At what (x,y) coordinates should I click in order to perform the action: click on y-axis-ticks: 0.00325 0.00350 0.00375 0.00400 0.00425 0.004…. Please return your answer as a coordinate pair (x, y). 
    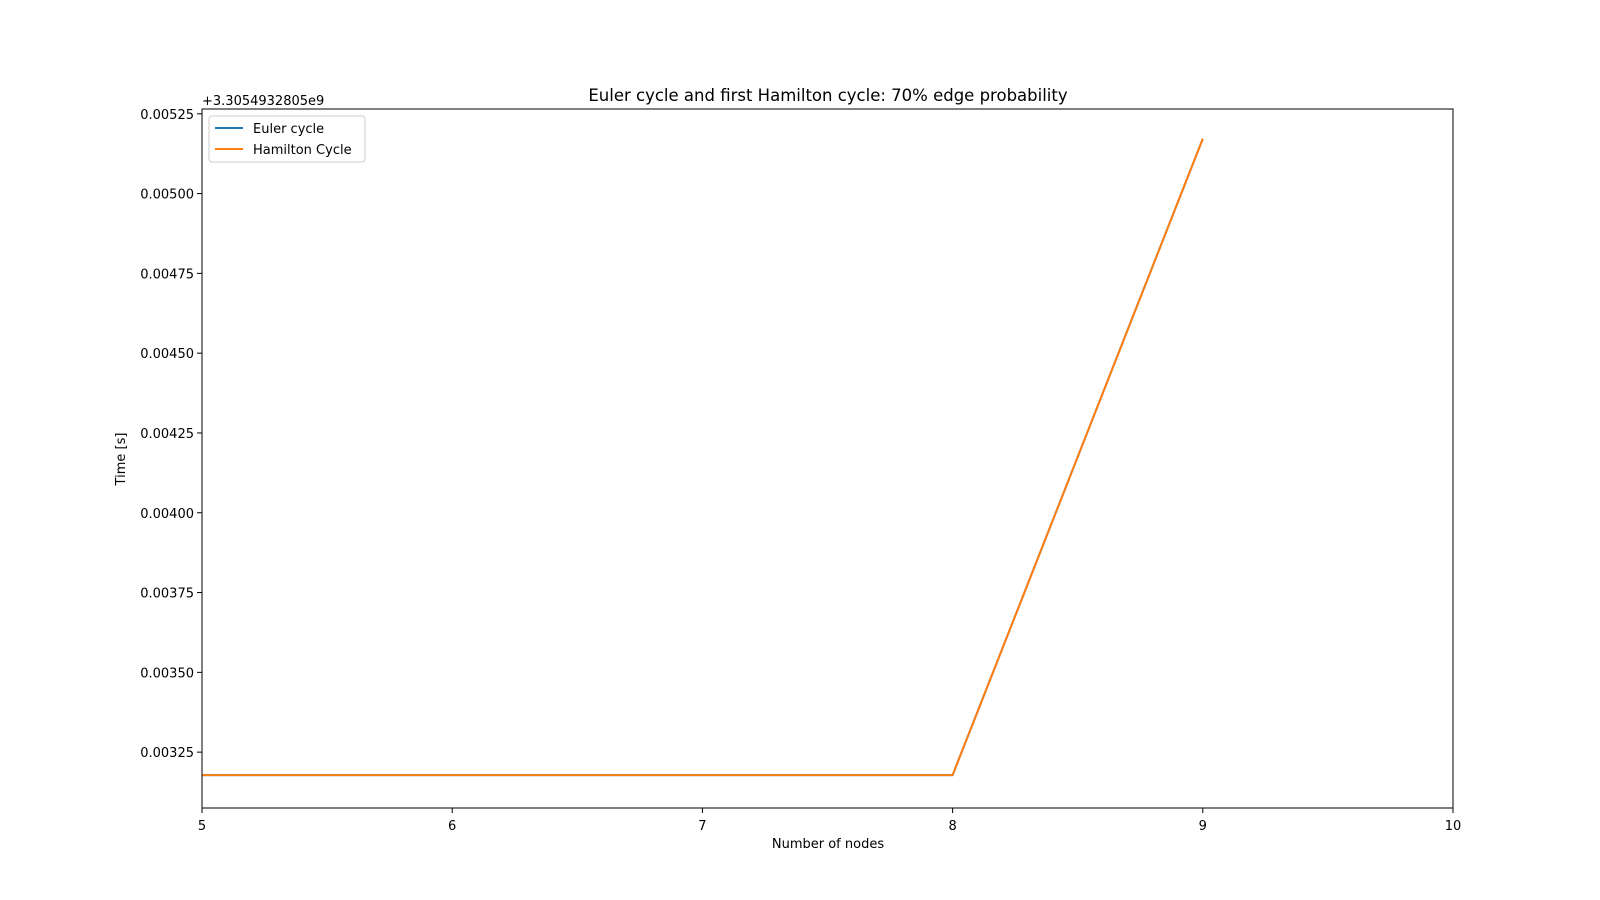
    Looking at the image, I should click on (171, 434).